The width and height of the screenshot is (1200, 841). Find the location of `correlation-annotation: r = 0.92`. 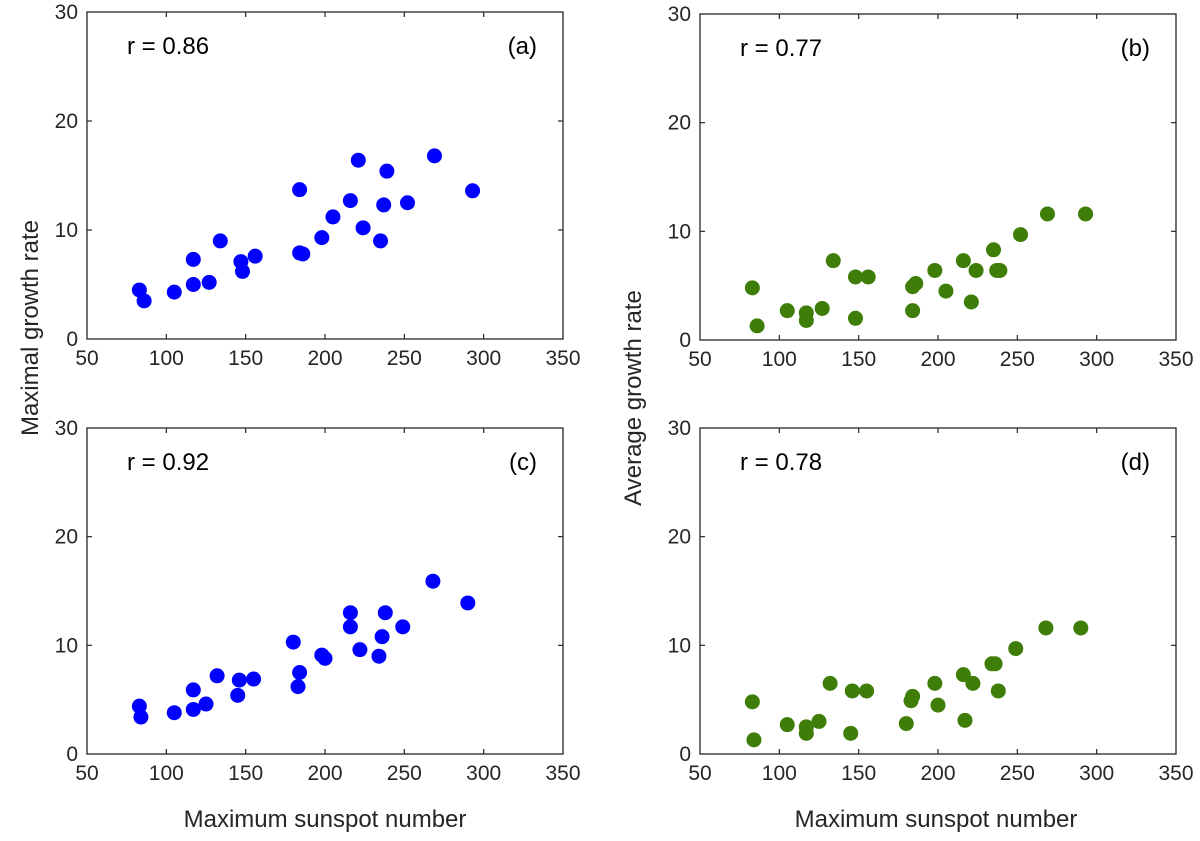

correlation-annotation: r = 0.92 is located at coordinates (168, 462).